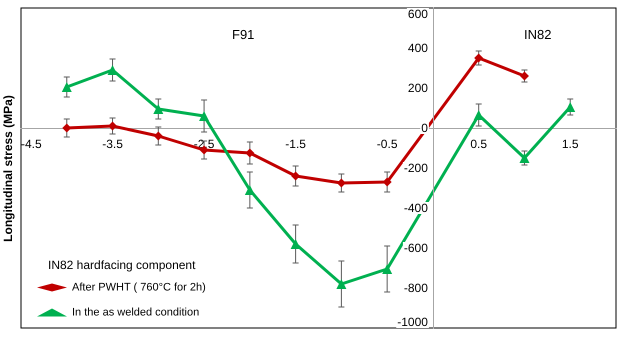 Image resolution: width=622 pixels, height=337 pixels. I want to click on legend-label: In the as welded condition, so click(136, 312).